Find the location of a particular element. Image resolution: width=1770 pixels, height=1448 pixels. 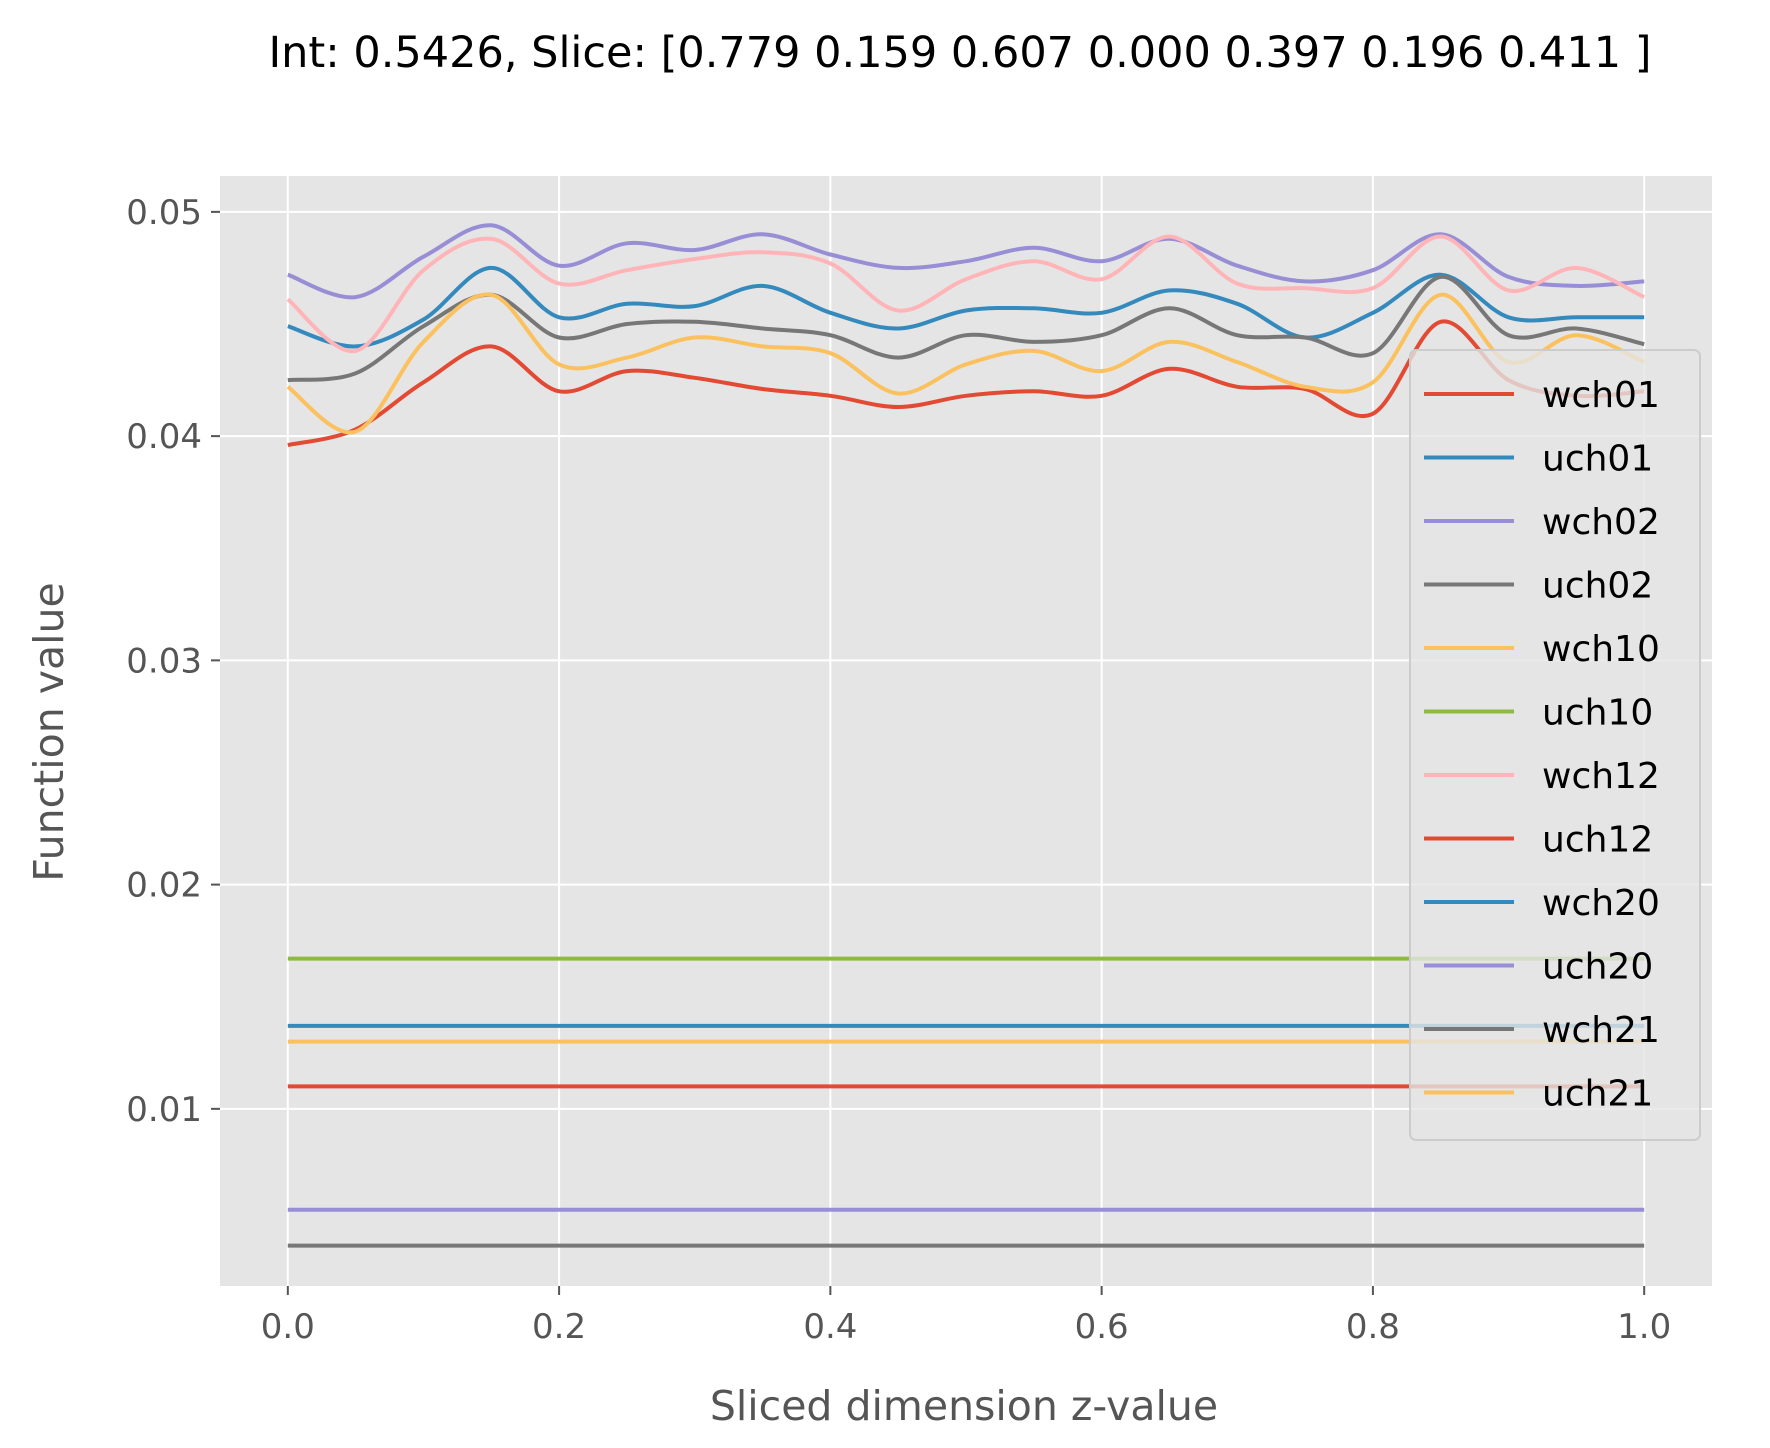

legend-label: wch02 is located at coordinates (1601, 522).